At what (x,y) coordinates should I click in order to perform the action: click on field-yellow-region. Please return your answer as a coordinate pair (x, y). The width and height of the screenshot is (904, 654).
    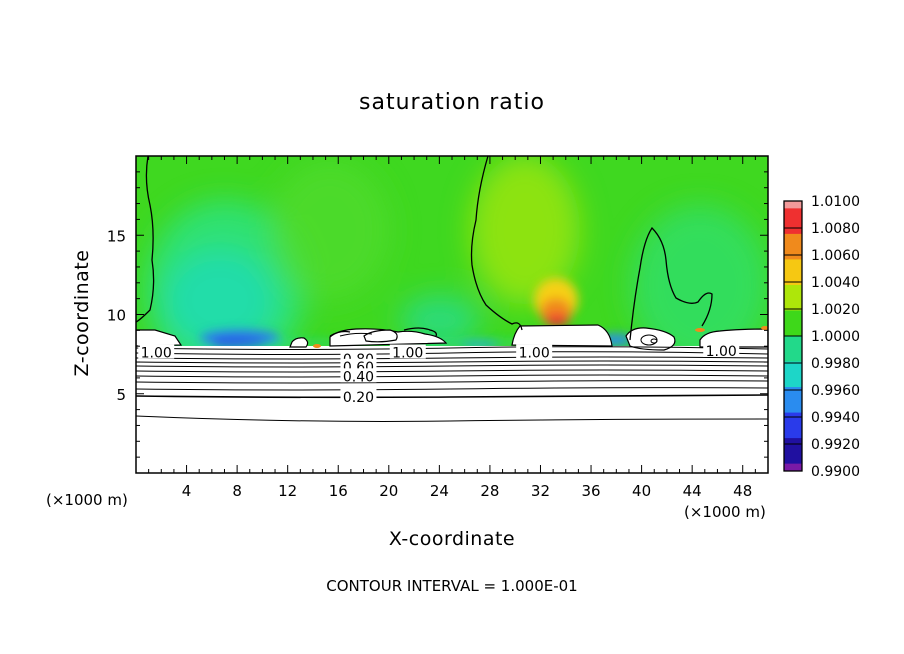
    Looking at the image, I should click on (525, 230).